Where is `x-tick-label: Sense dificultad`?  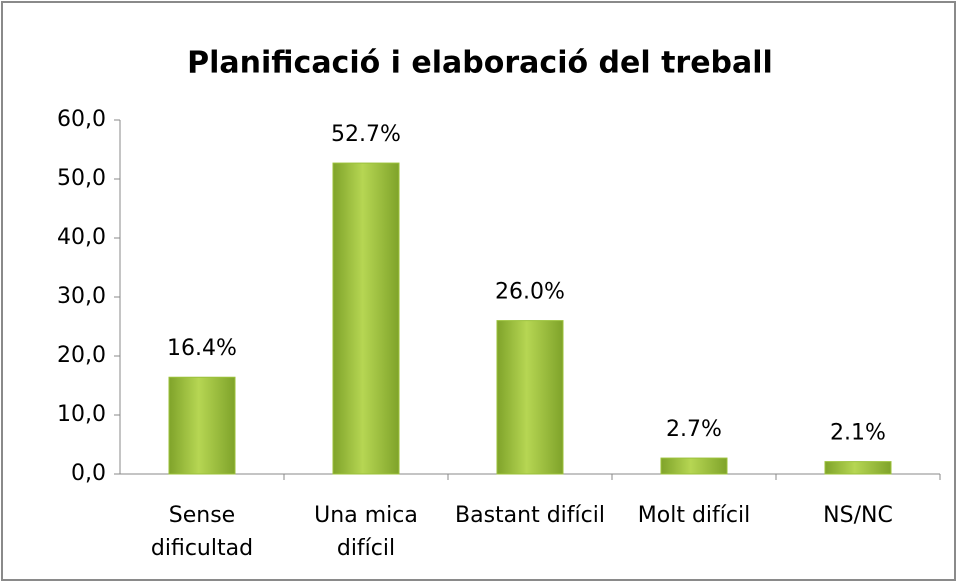 x-tick-label: Sense dificultad is located at coordinates (202, 532).